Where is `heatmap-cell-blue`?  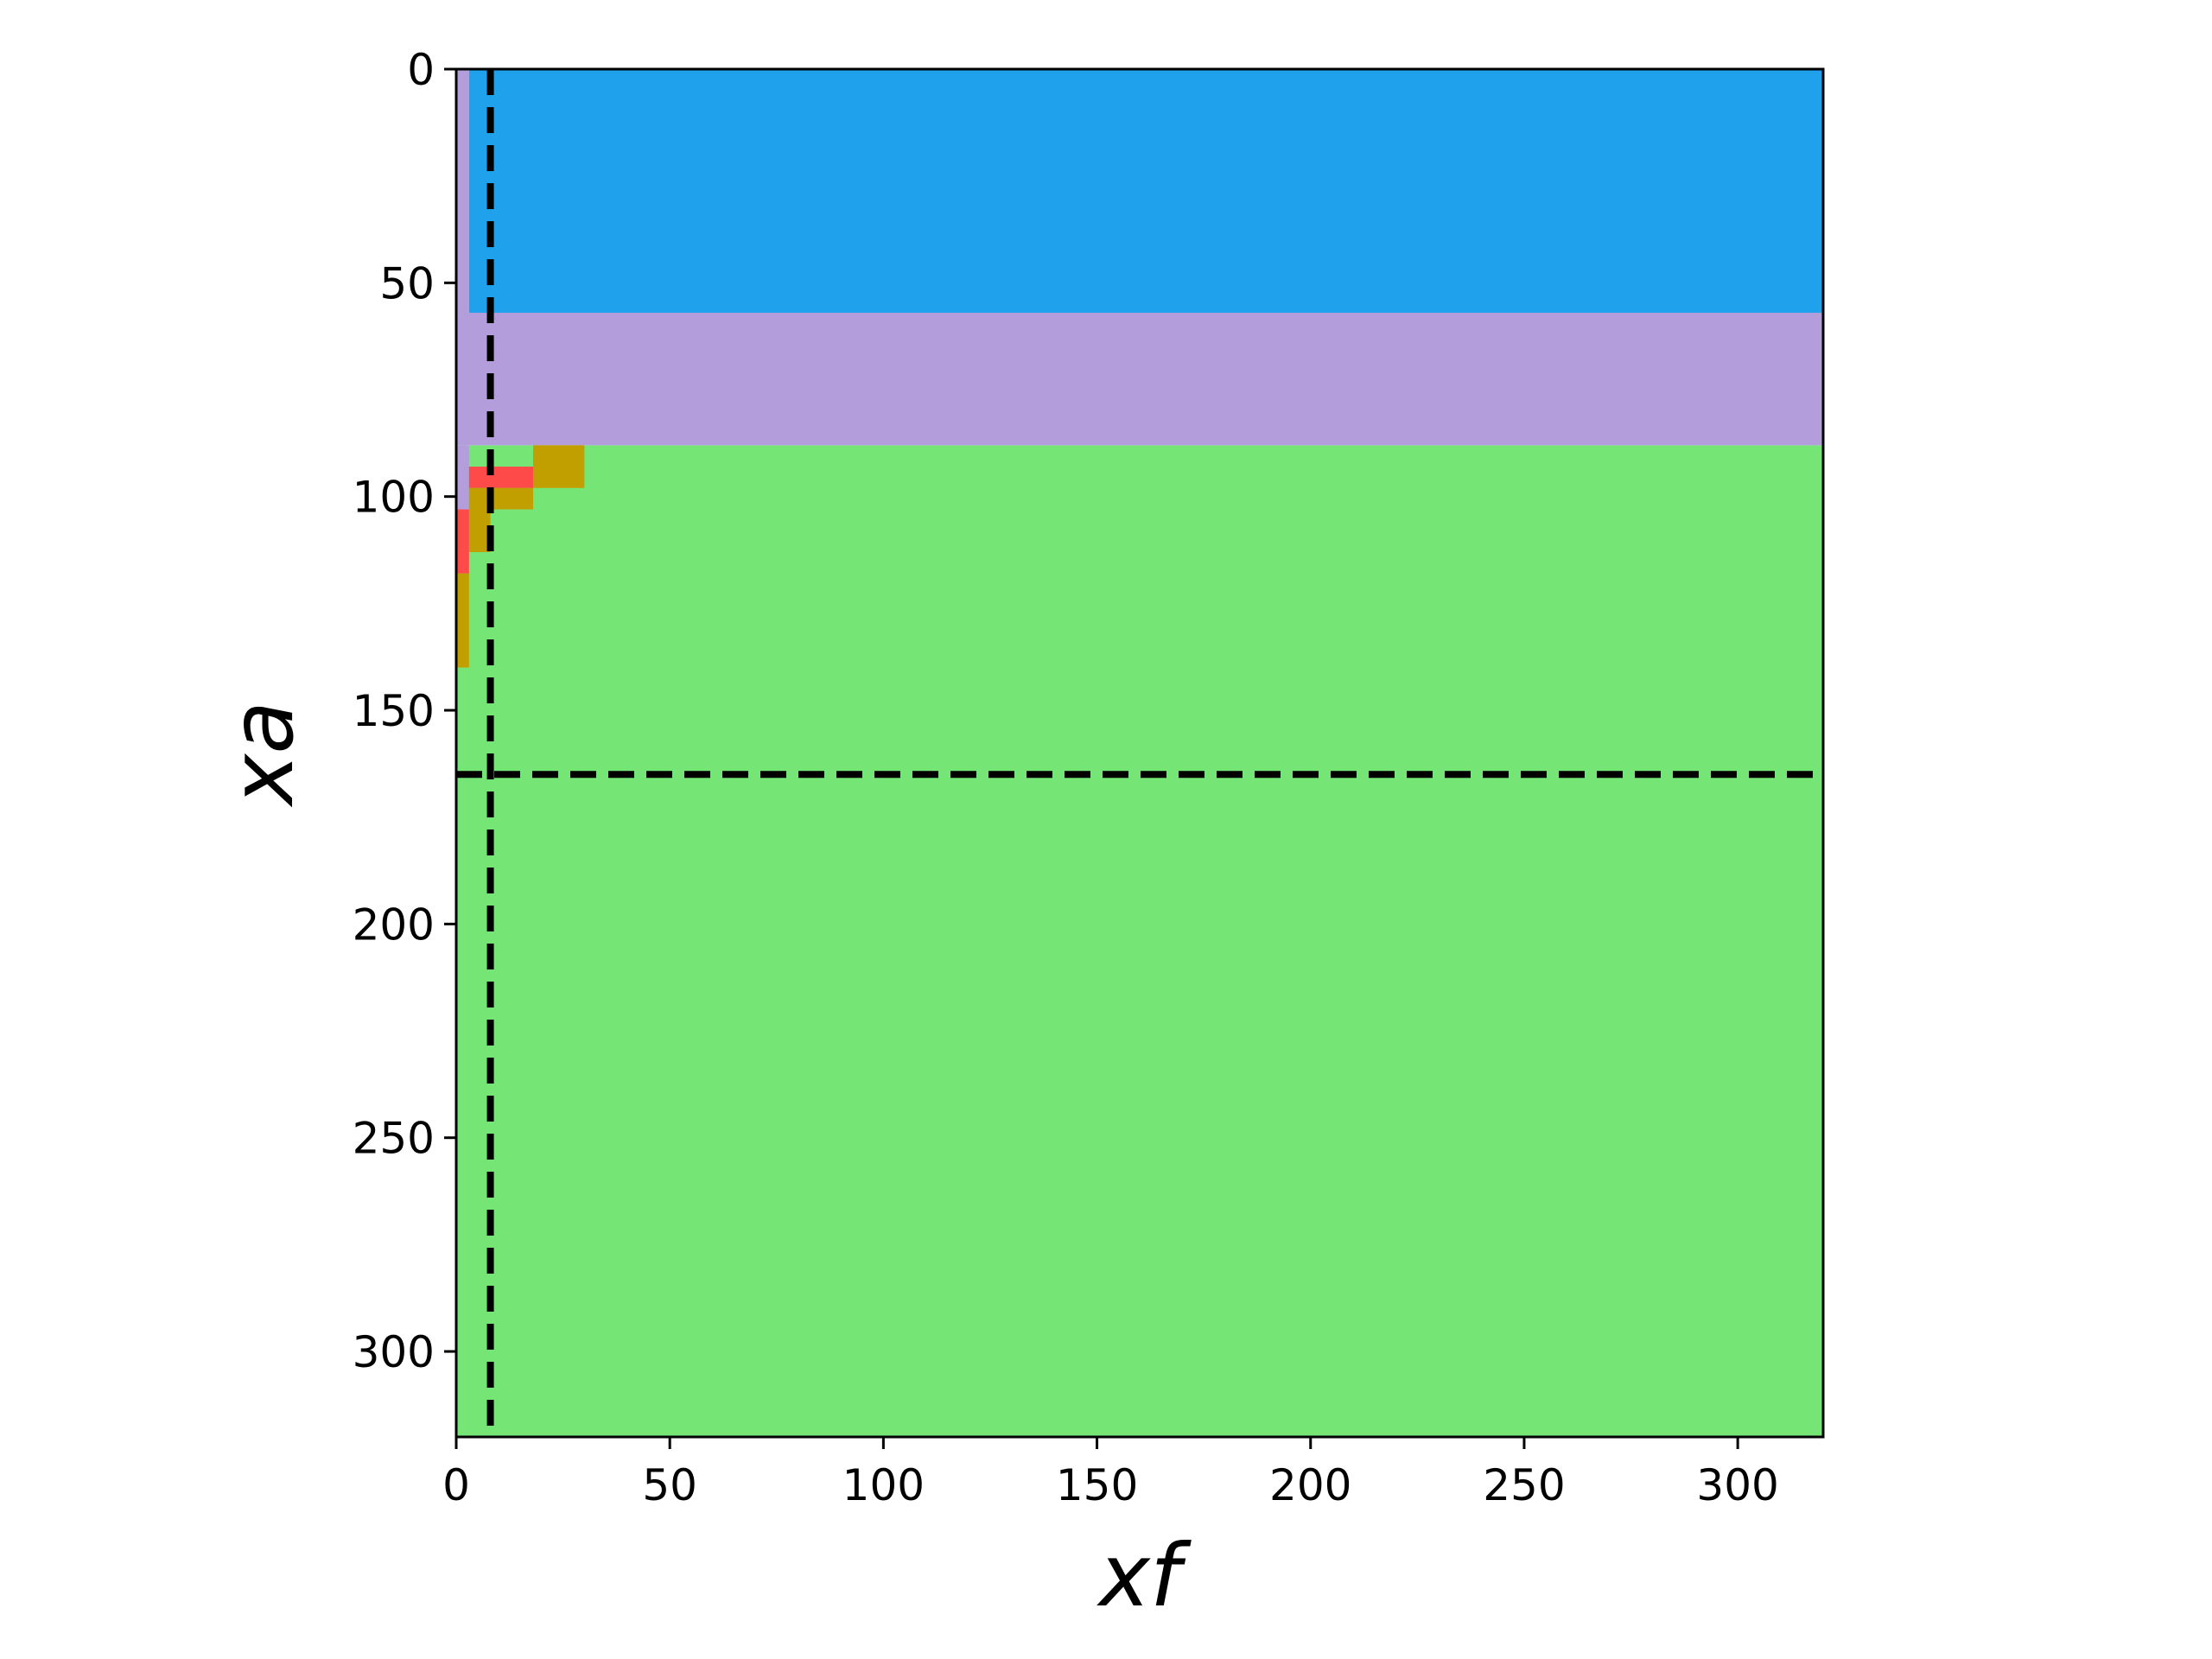 heatmap-cell-blue is located at coordinates (1145, 191).